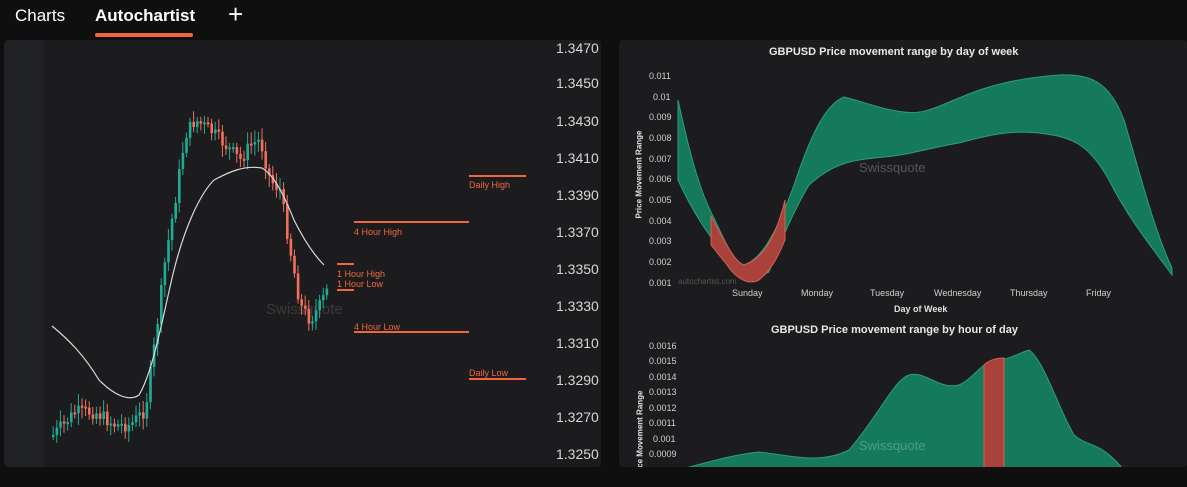 This screenshot has width=1187, height=487. I want to click on price-label: 1.3290, so click(577, 380).